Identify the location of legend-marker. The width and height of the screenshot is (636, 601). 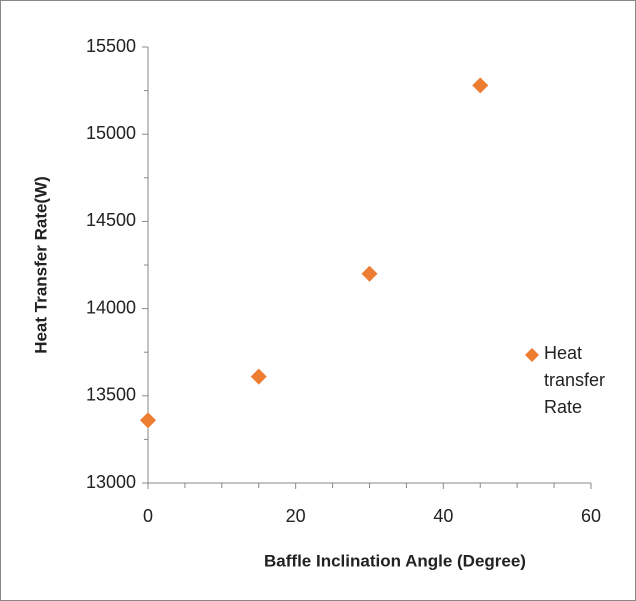
(532, 355).